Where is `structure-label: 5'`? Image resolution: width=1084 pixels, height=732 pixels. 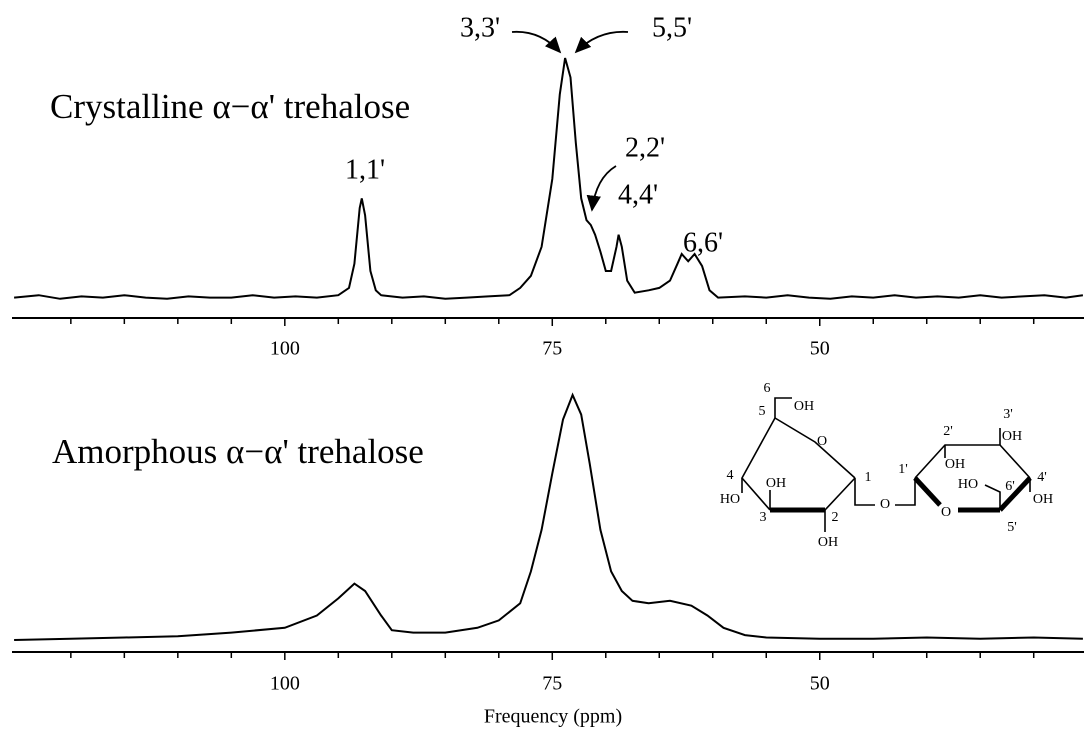
structure-label: 5' is located at coordinates (1012, 527).